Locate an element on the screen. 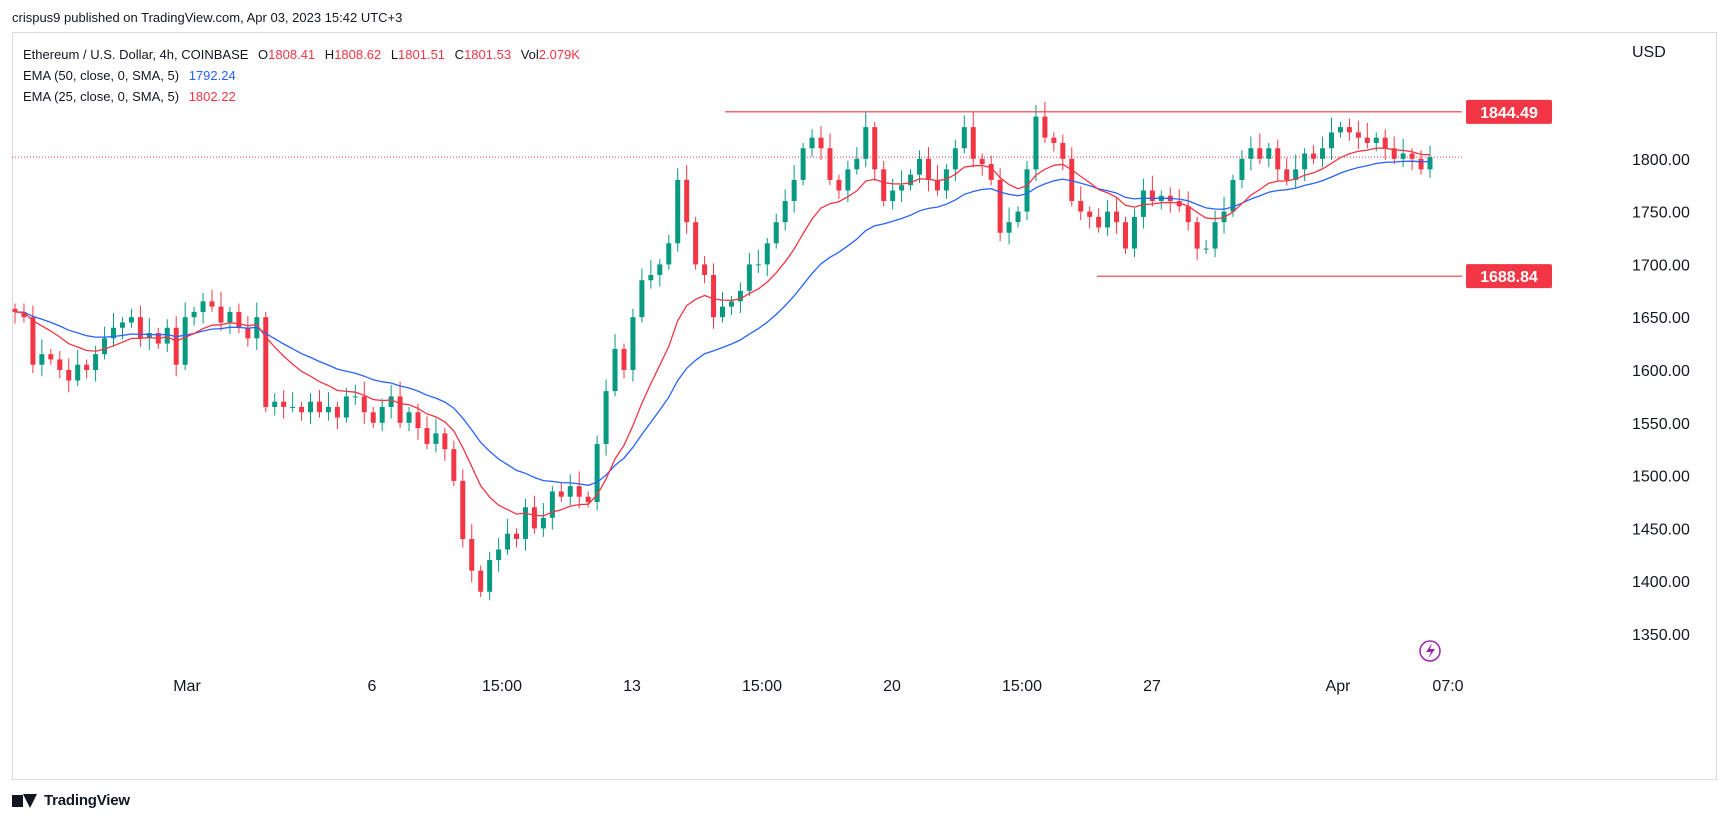 Image resolution: width=1731 pixels, height=823 pixels. x-tick-label: 20 is located at coordinates (892, 686).